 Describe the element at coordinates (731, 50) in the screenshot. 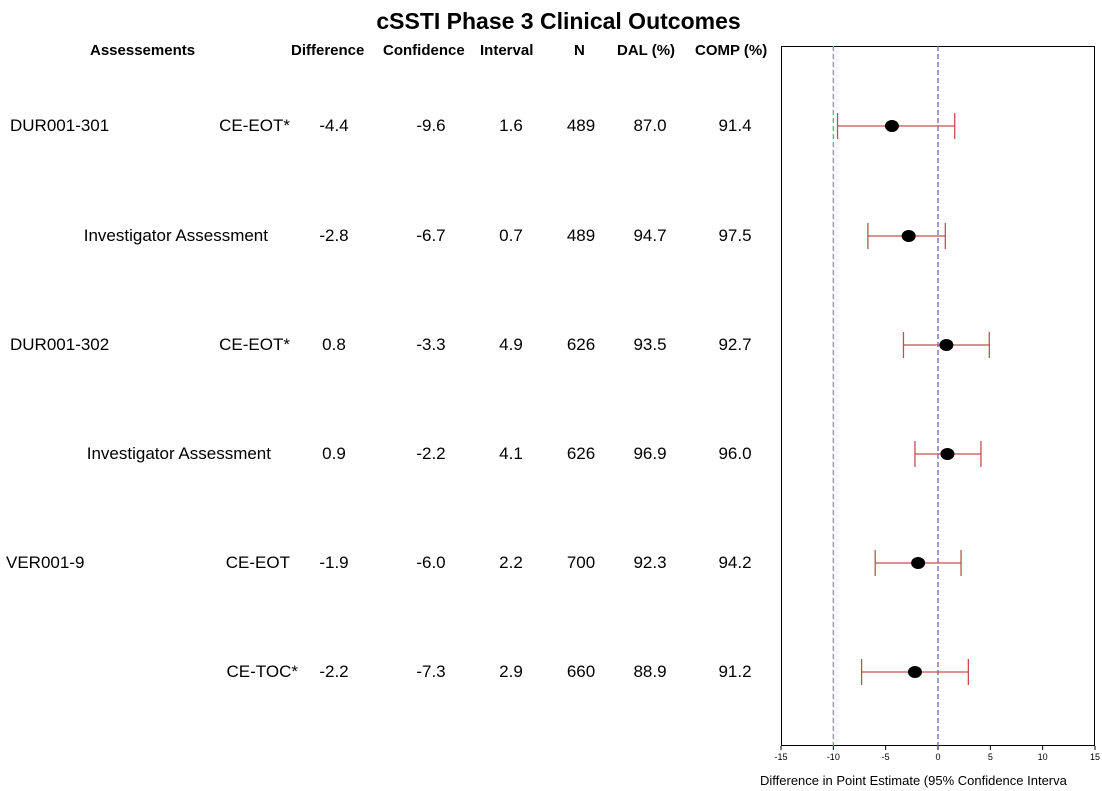

I see `header-comp: COMP (%)` at that location.